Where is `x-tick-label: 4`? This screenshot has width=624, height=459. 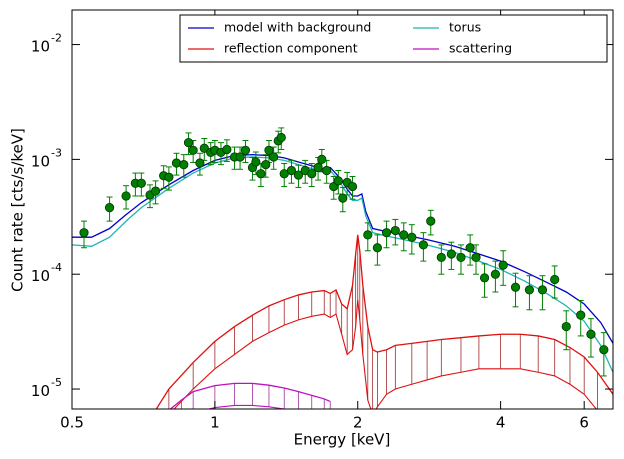 x-tick-label: 4 is located at coordinates (501, 423).